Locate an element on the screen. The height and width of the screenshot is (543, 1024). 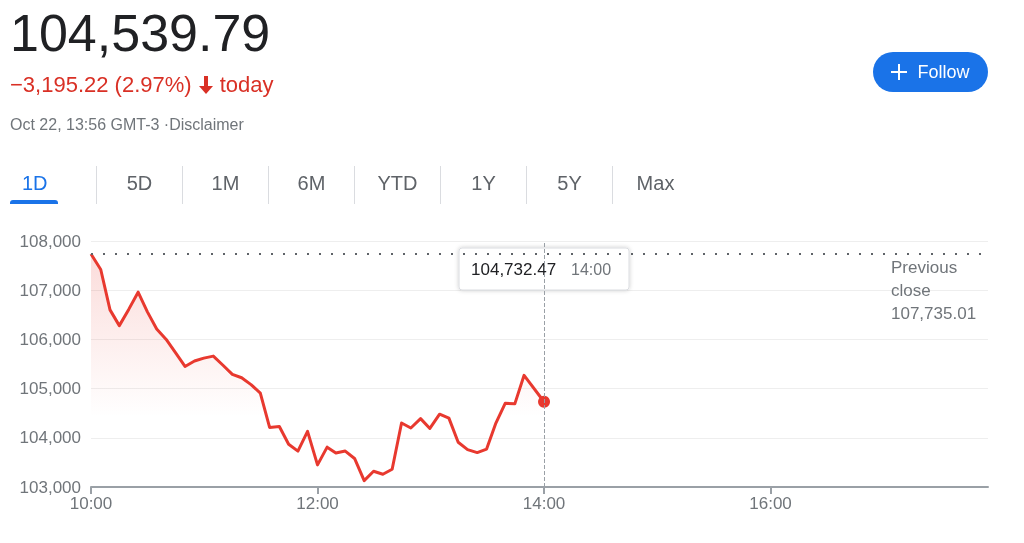
ref-line-label: Previous close 107,735.01 is located at coordinates (934, 291).